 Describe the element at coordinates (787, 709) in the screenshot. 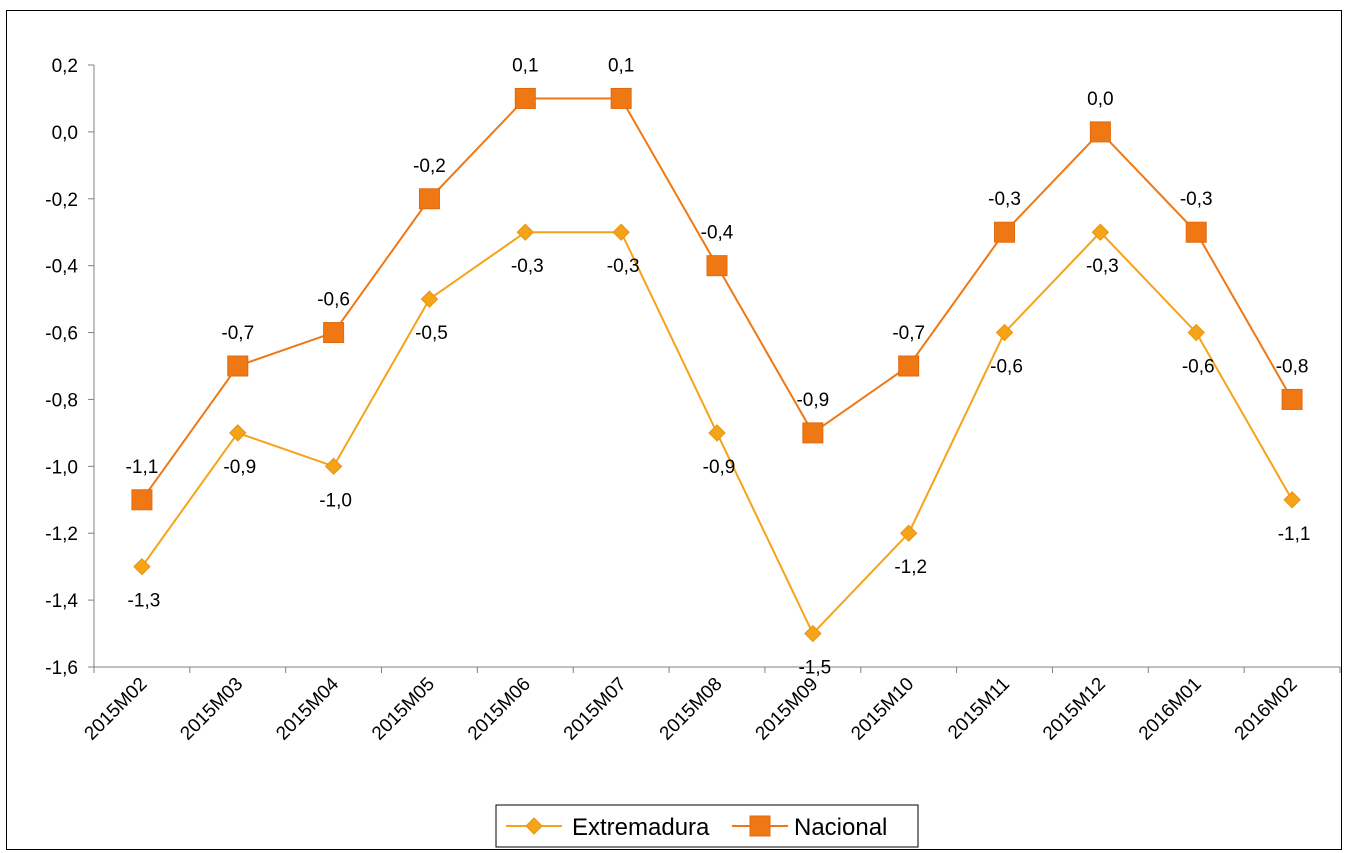

I see `x-tick-label: 2015M09` at that location.